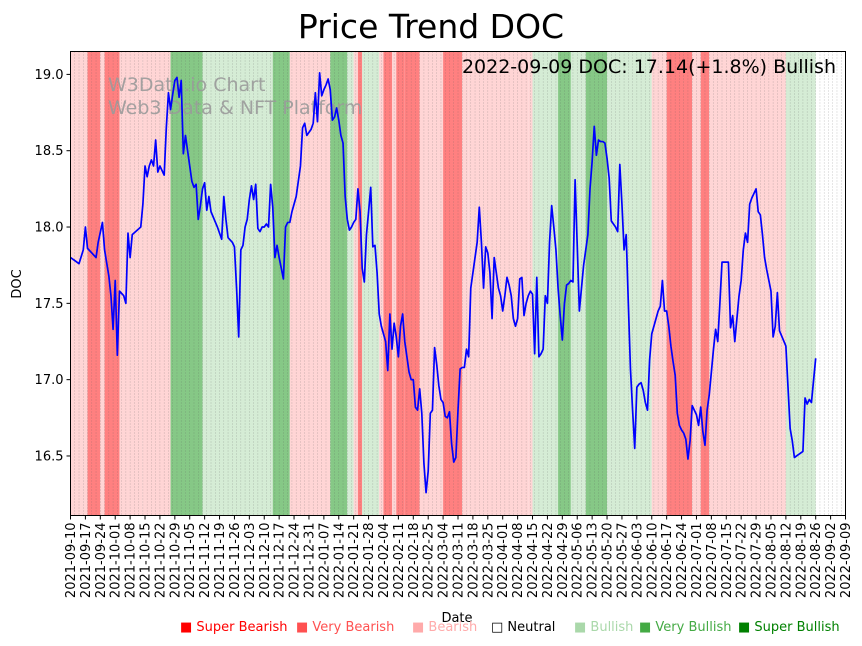 The width and height of the screenshot is (862, 646). Describe the element at coordinates (697, 561) in the screenshot. I see `x-tick-label: 2022-07-01` at that location.